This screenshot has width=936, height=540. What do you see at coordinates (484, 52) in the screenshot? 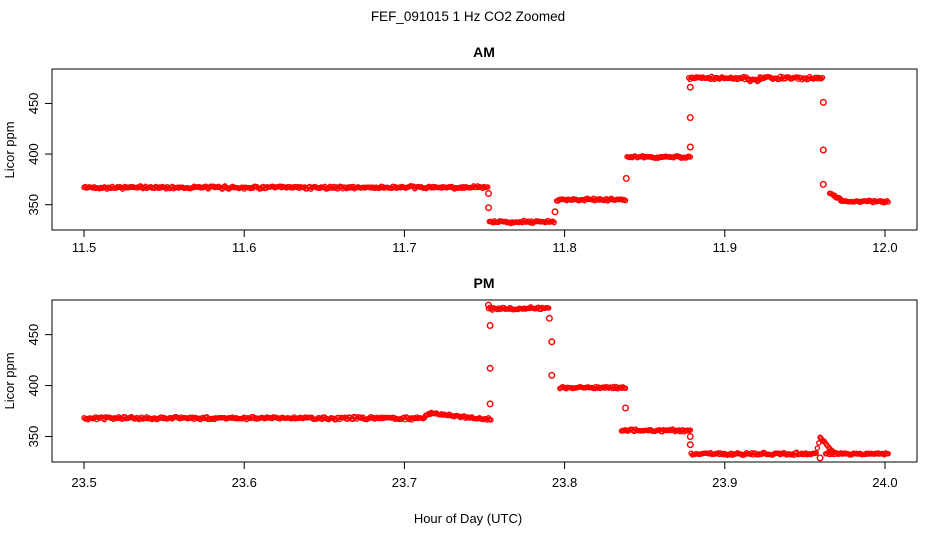
I see `am-panel-title: AM` at bounding box center [484, 52].